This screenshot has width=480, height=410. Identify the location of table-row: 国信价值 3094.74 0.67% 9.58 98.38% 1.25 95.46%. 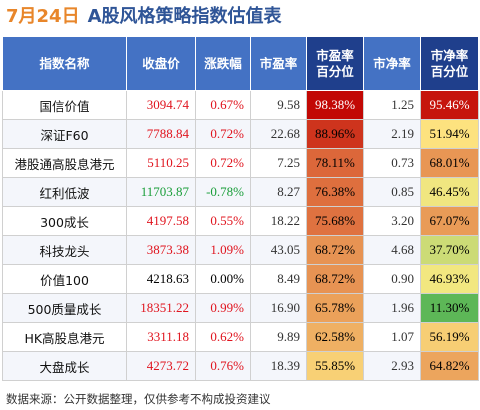
(240, 105).